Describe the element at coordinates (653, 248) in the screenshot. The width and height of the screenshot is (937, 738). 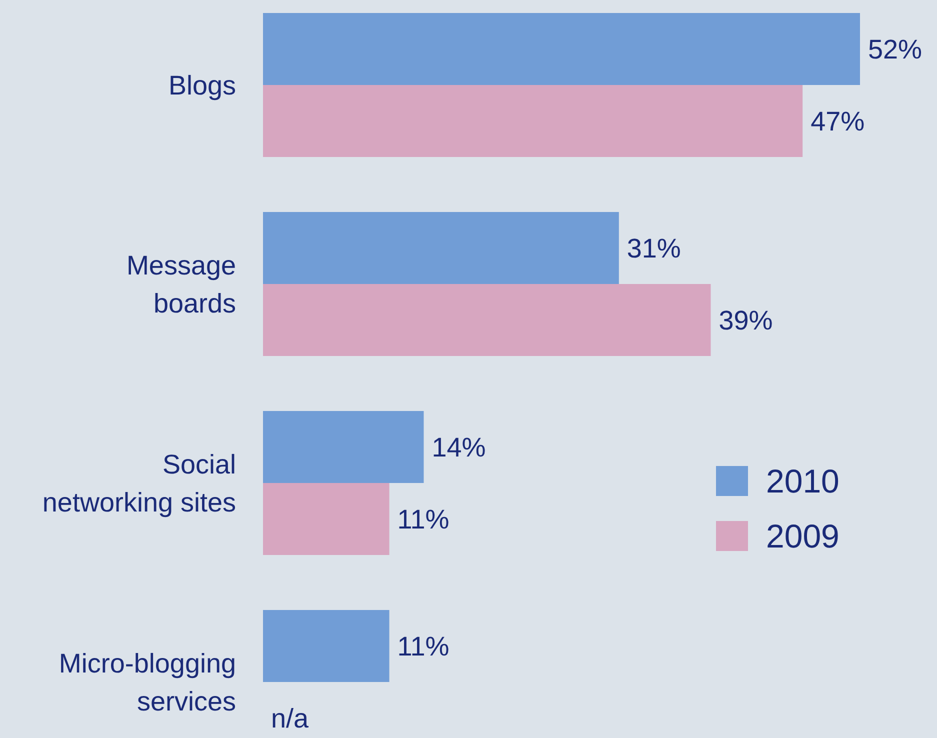
I see `data-label: 31%` at that location.